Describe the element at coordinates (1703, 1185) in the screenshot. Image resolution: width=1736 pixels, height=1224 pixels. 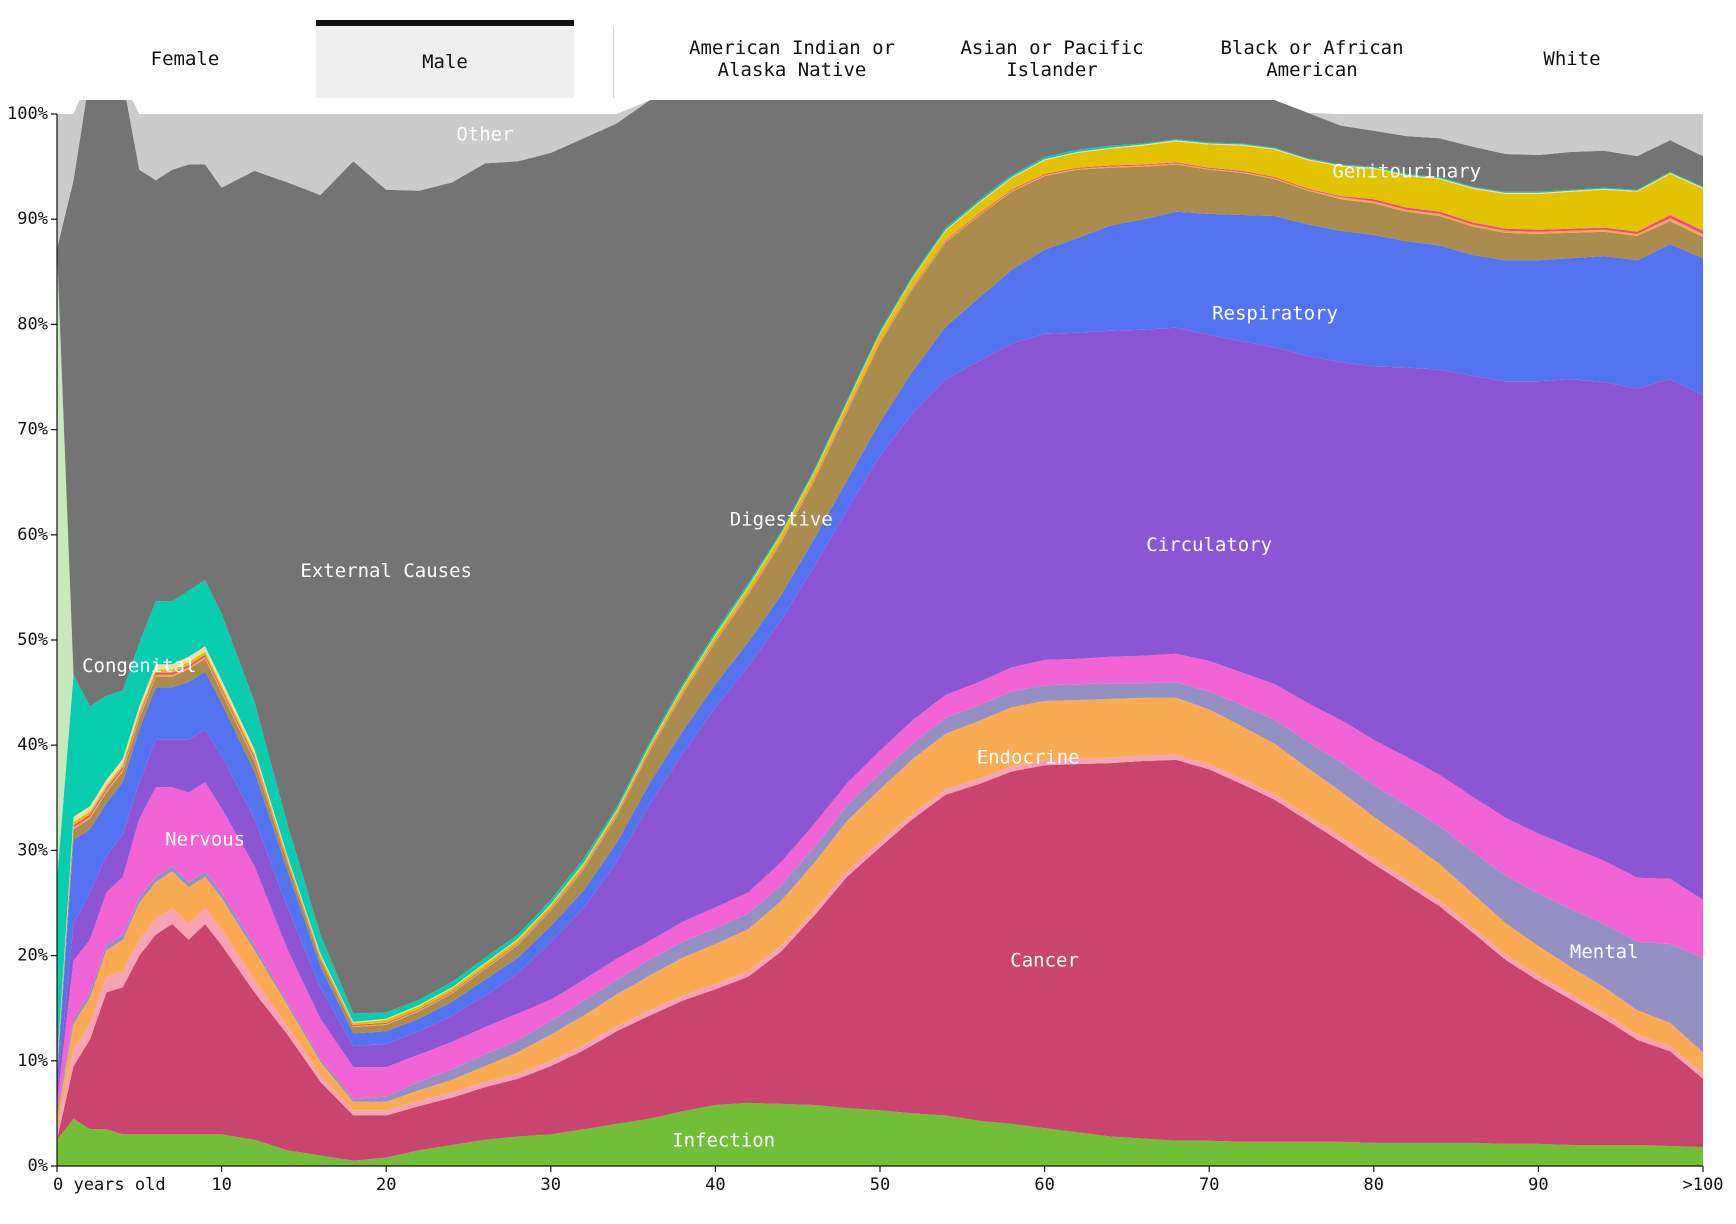
I see `x-tick-label: >100` at that location.